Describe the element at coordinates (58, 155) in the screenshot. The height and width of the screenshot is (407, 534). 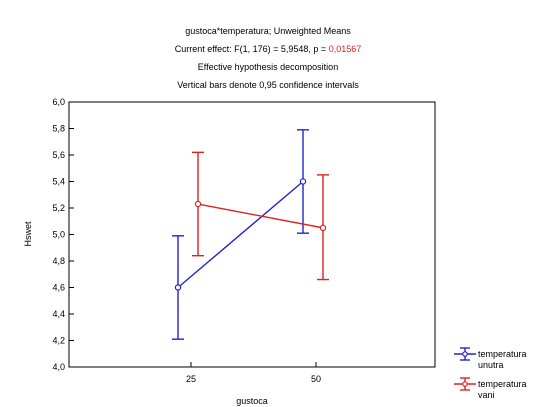
I see `y-tick-label: 5,6` at that location.